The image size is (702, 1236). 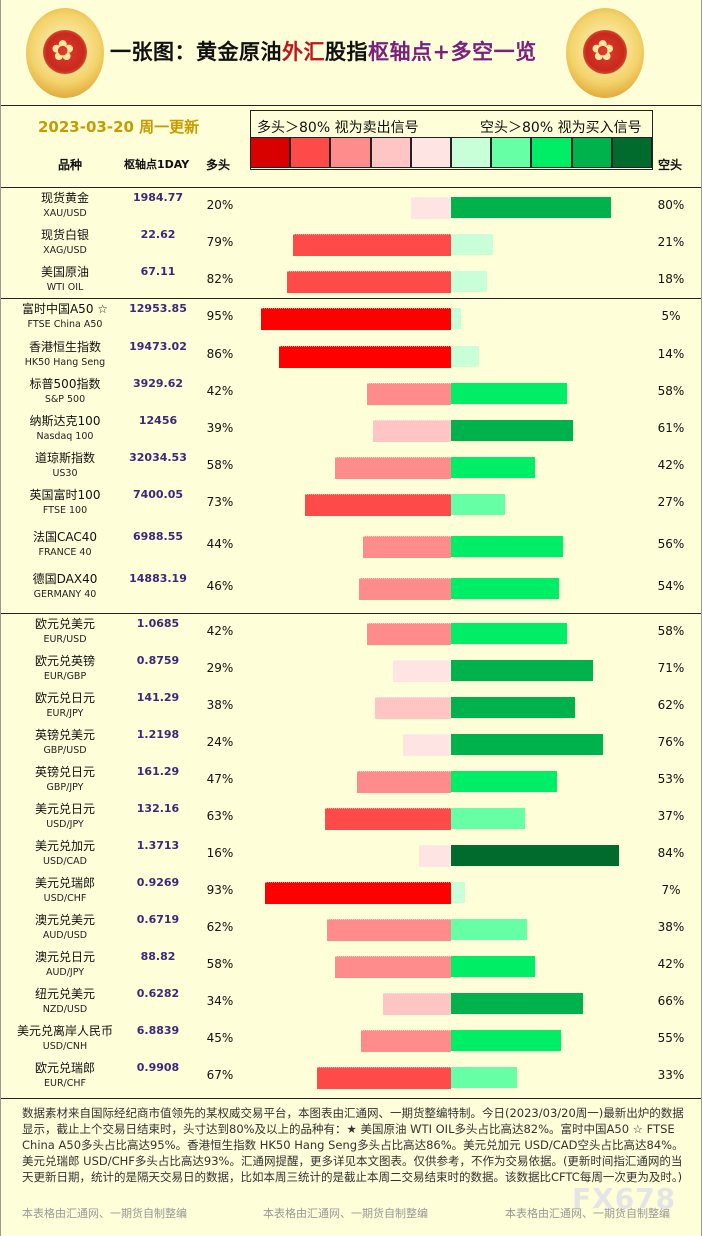 What do you see at coordinates (64, 957) in the screenshot?
I see `instrument-cn: 澳元兑日元` at bounding box center [64, 957].